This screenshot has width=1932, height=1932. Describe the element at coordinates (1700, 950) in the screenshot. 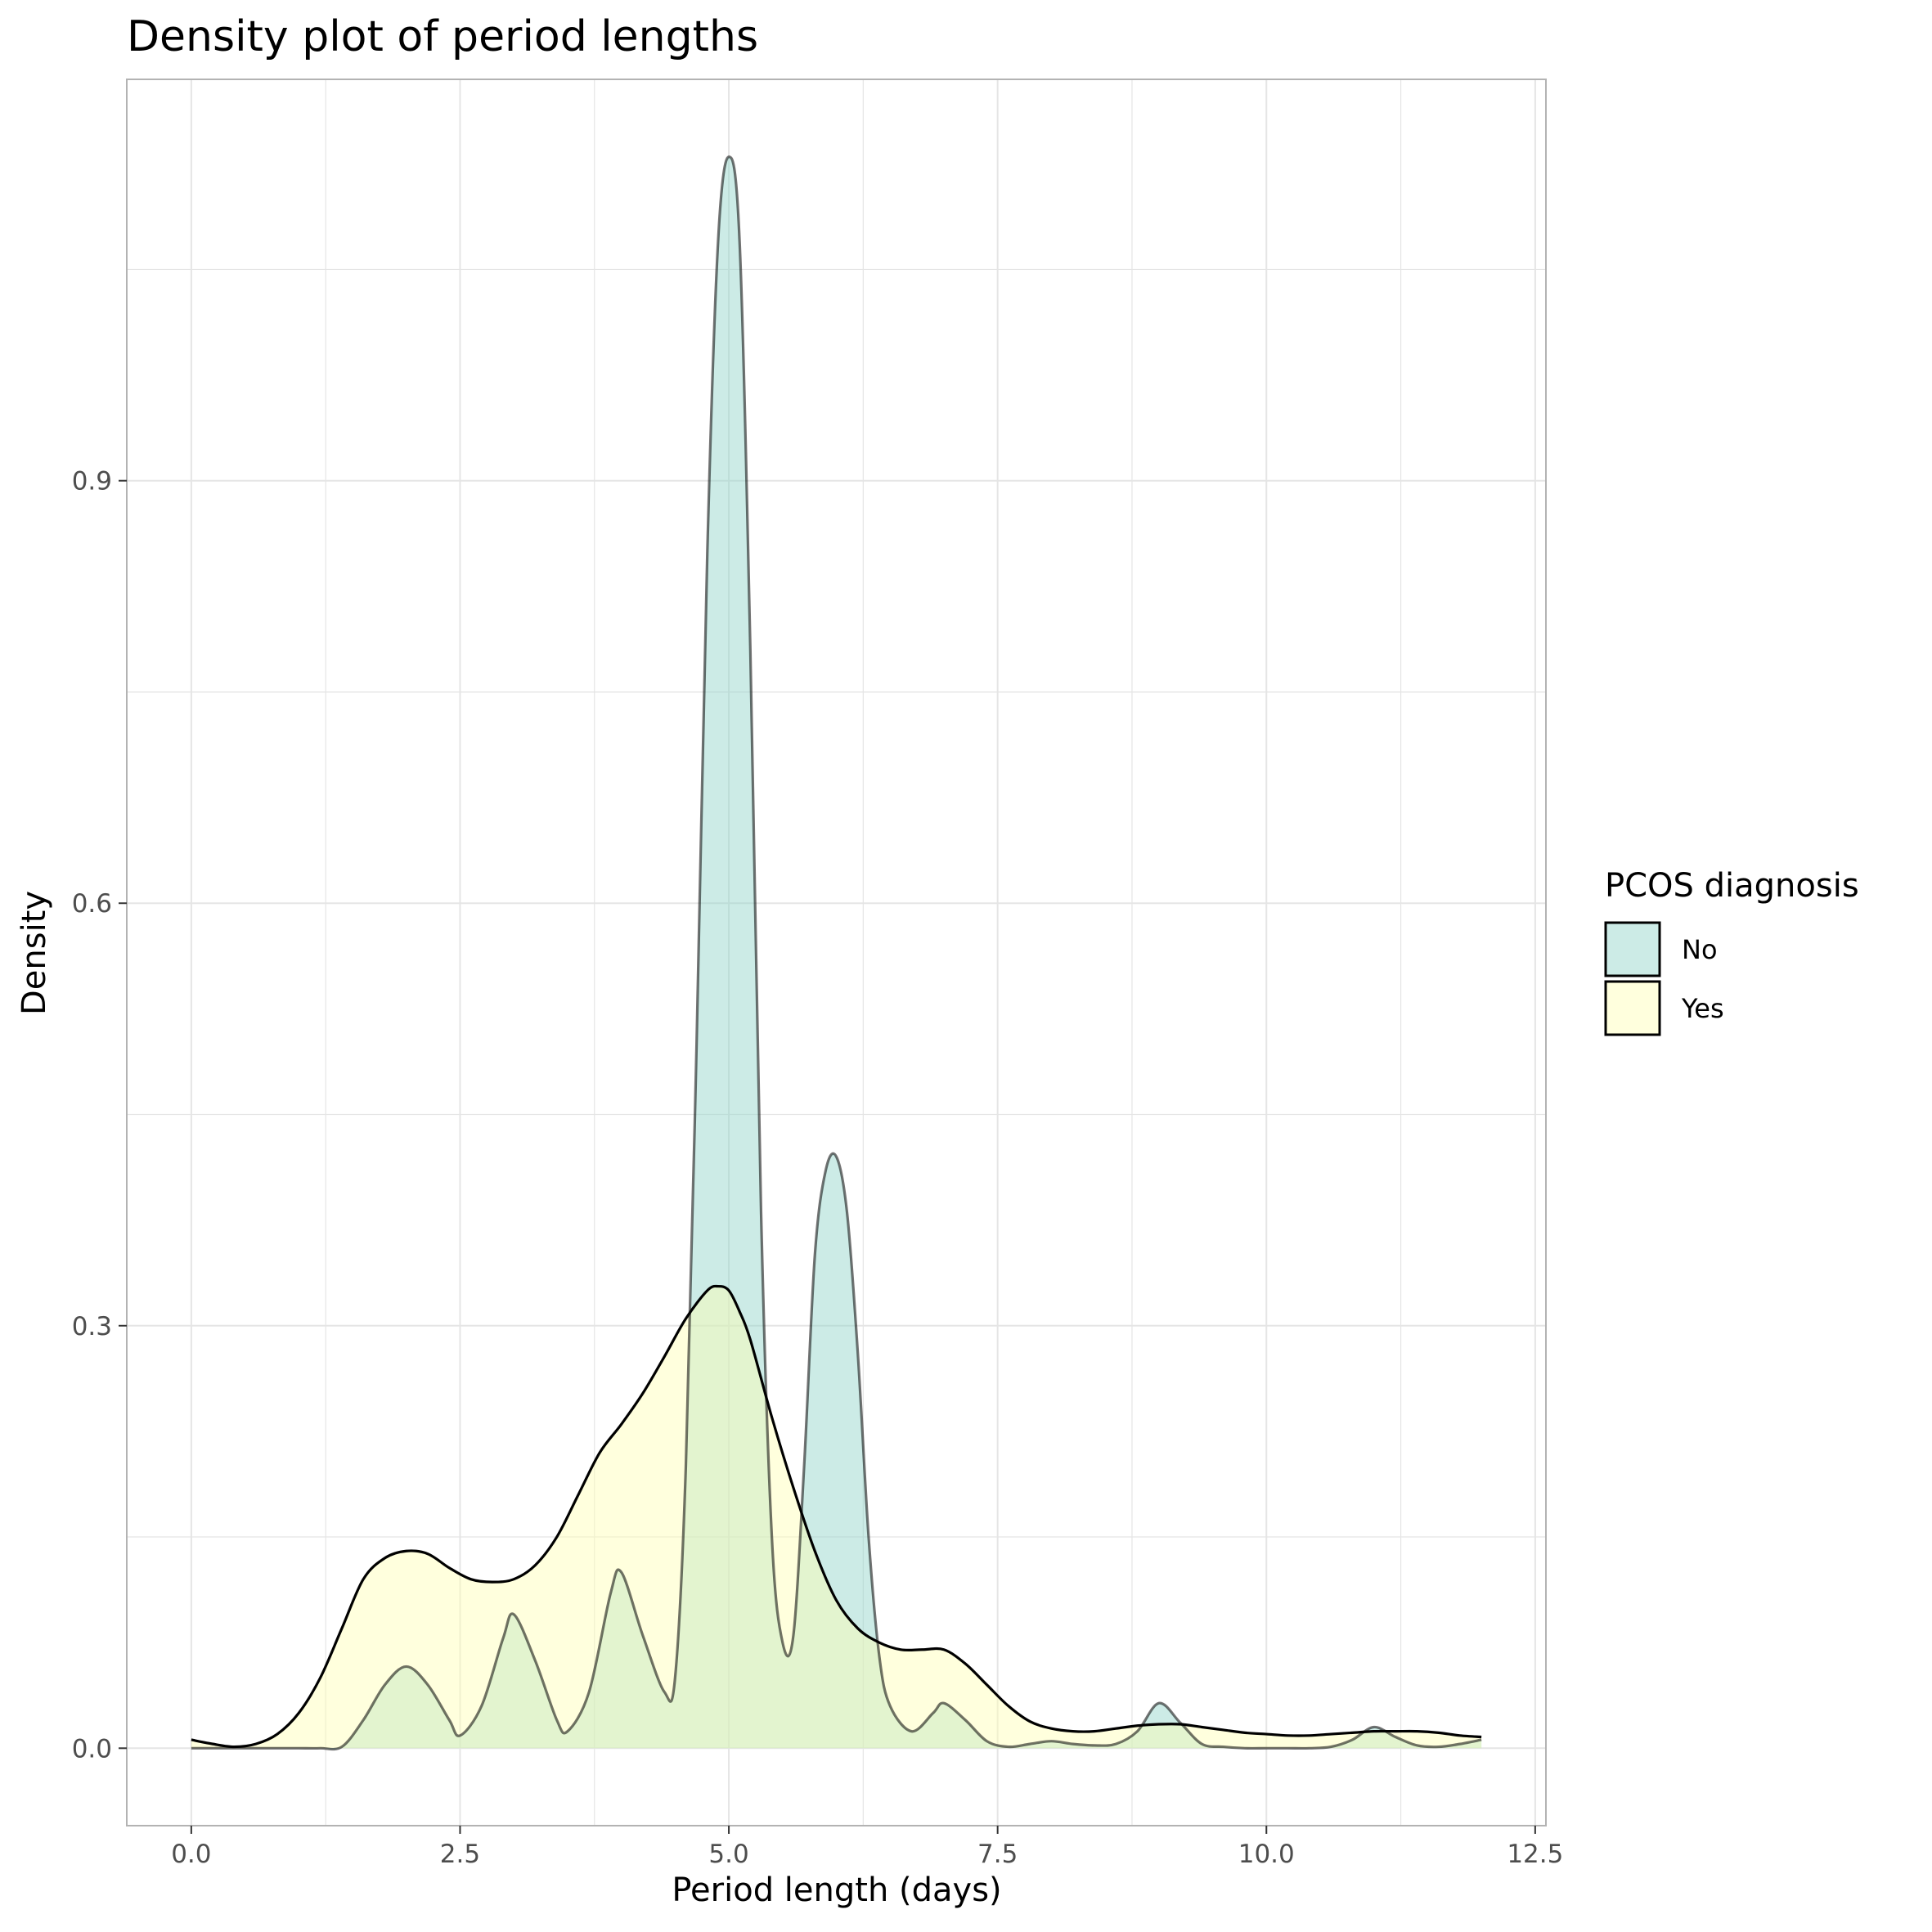

I see `legend-label-no: No` at that location.